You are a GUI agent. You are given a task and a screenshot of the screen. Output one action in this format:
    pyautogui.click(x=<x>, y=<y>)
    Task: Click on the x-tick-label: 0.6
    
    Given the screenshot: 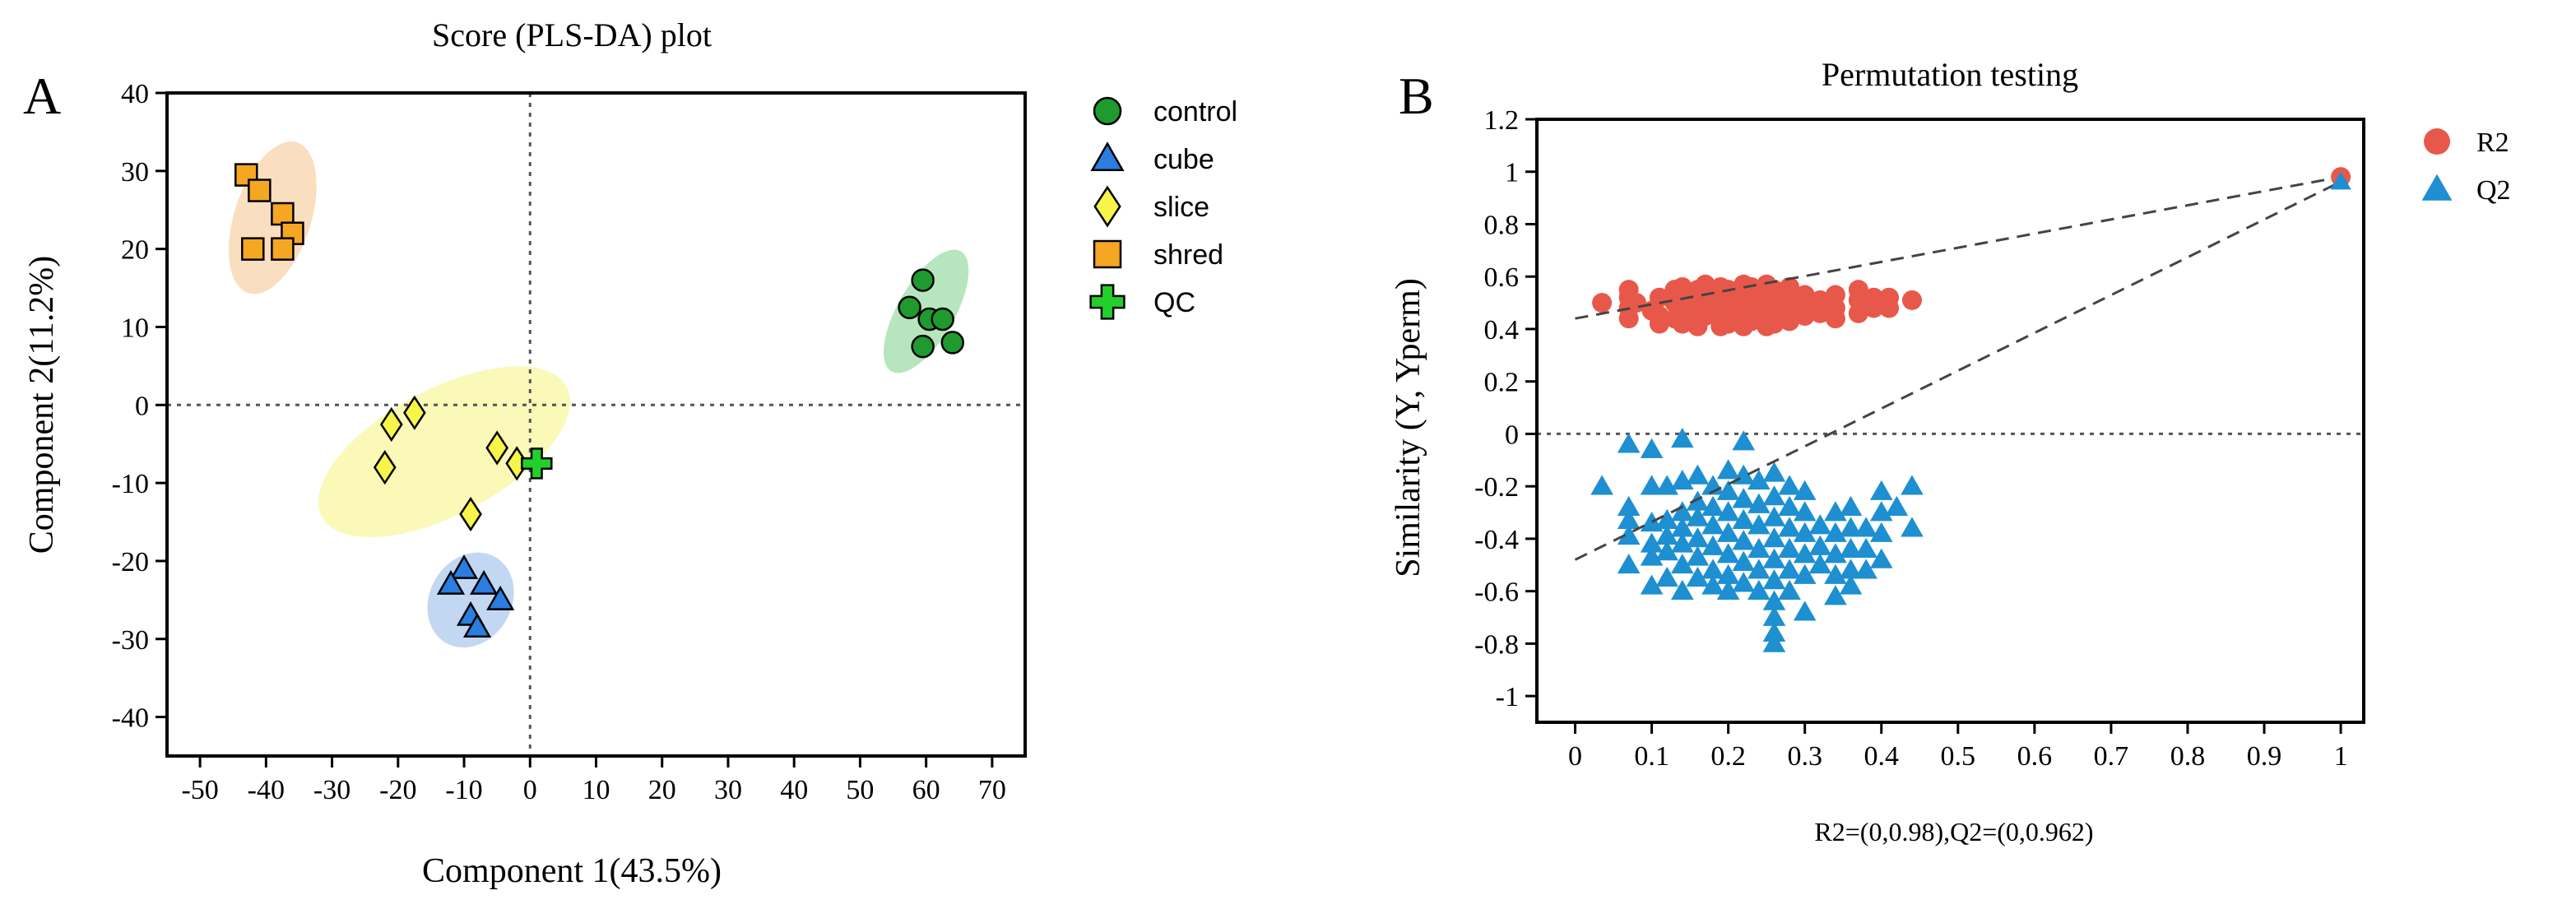 What is the action you would take?
    pyautogui.click(x=2035, y=756)
    